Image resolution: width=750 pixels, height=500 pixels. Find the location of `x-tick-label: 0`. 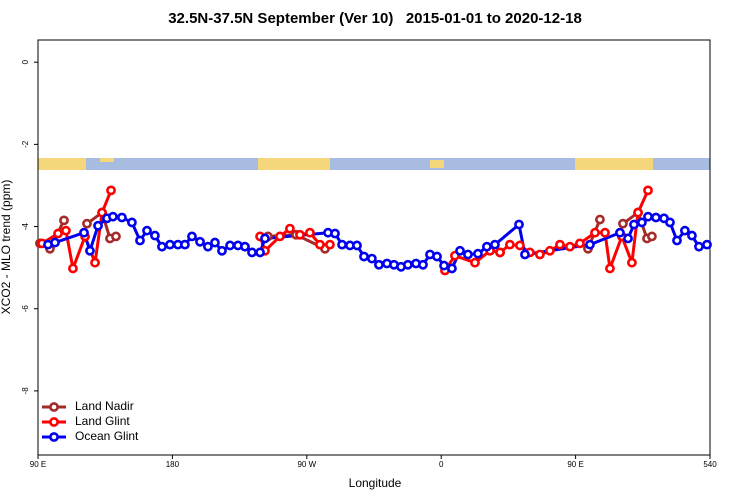

x-tick-label: 0 is located at coordinates (441, 464).